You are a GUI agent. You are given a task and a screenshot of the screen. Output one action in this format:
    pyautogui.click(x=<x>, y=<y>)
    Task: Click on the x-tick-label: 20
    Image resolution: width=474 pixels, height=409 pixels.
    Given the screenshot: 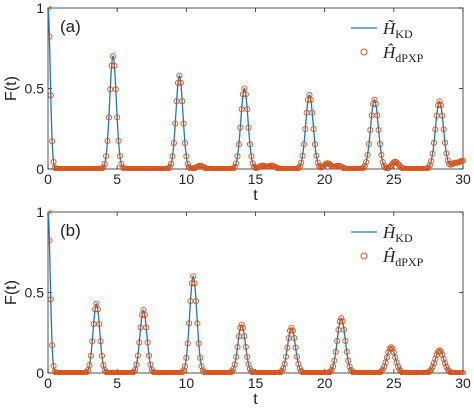 What is the action you would take?
    pyautogui.click(x=325, y=383)
    